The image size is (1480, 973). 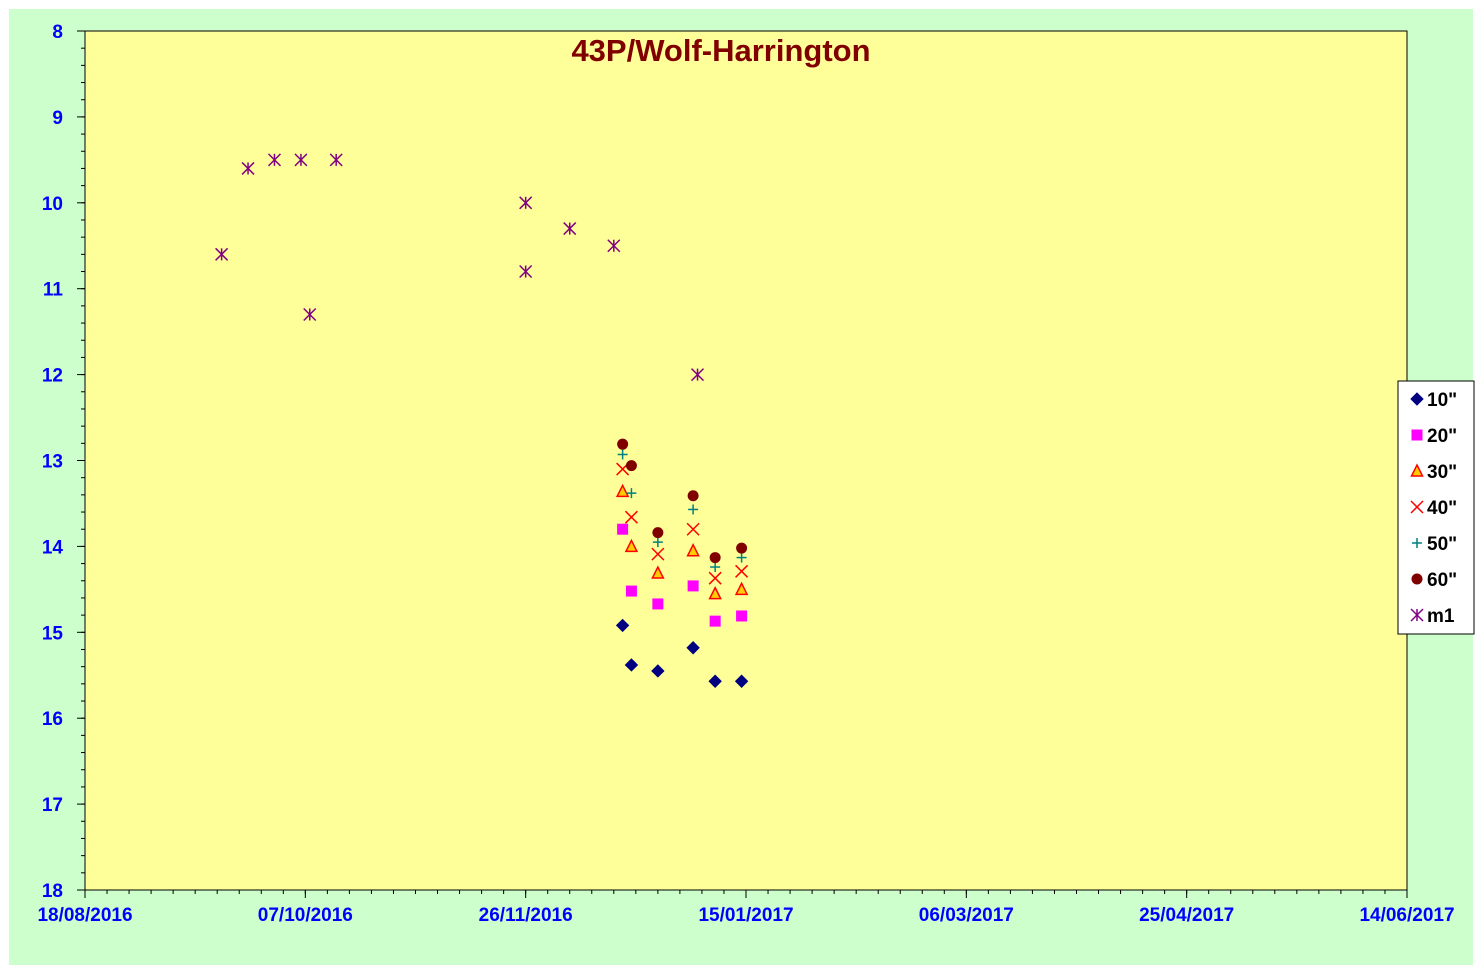 I want to click on legend-label: 10", so click(x=1442, y=400).